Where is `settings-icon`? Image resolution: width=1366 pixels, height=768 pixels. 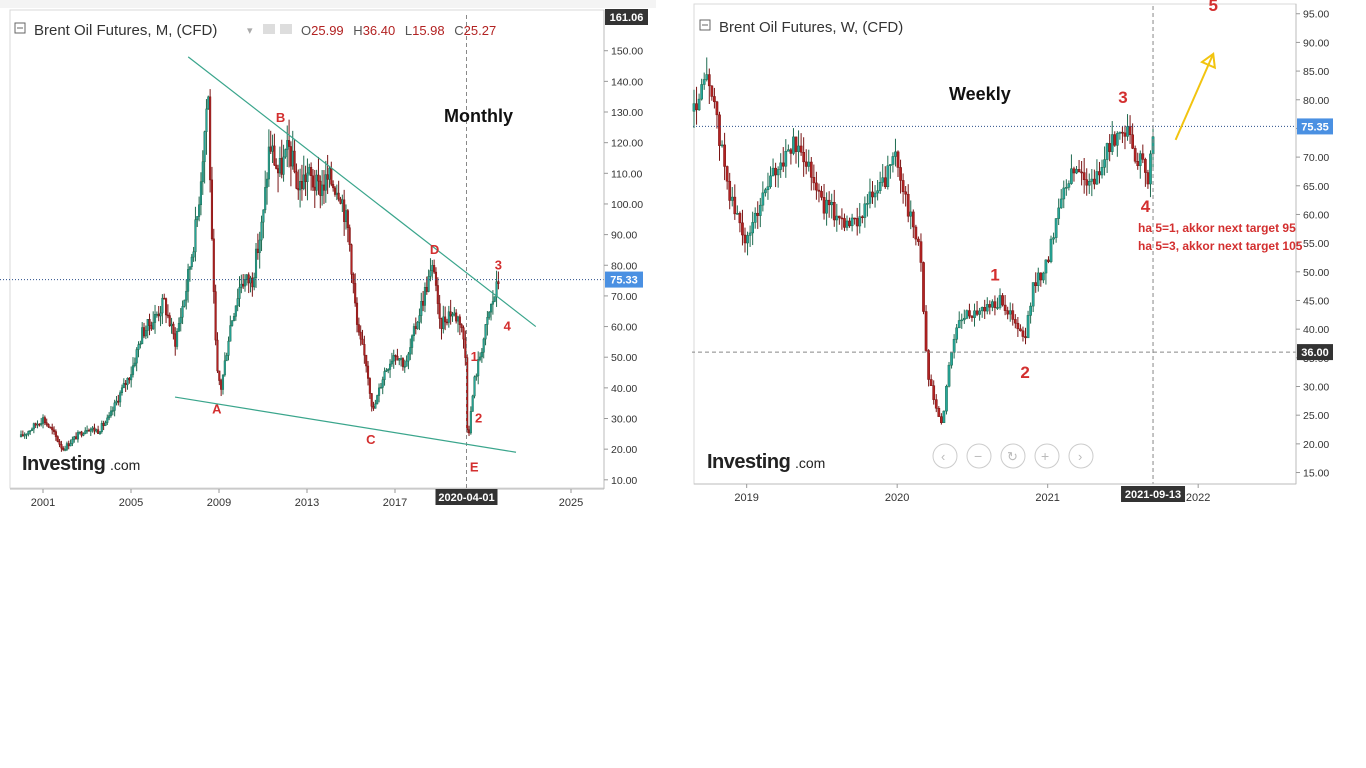 settings-icon is located at coordinates (286, 29).